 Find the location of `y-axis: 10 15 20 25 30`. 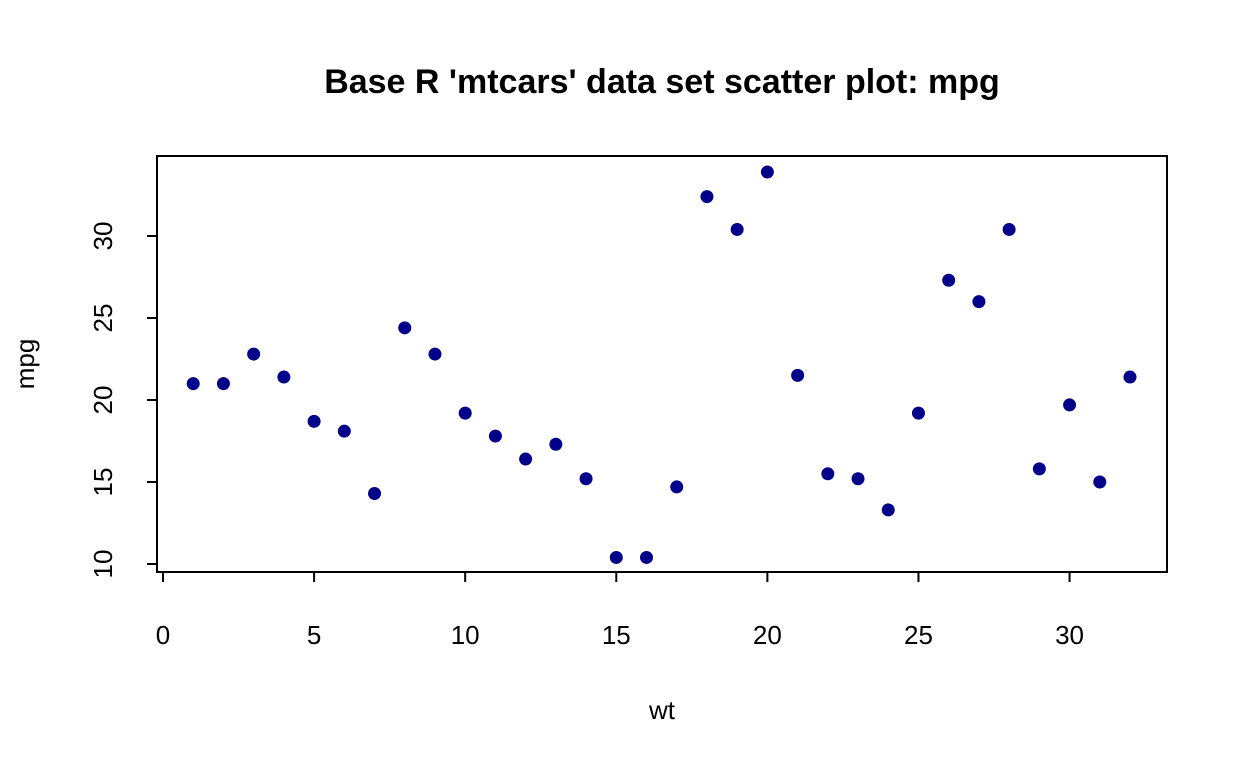

y-axis: 10 15 20 25 30 is located at coordinates (123, 400).